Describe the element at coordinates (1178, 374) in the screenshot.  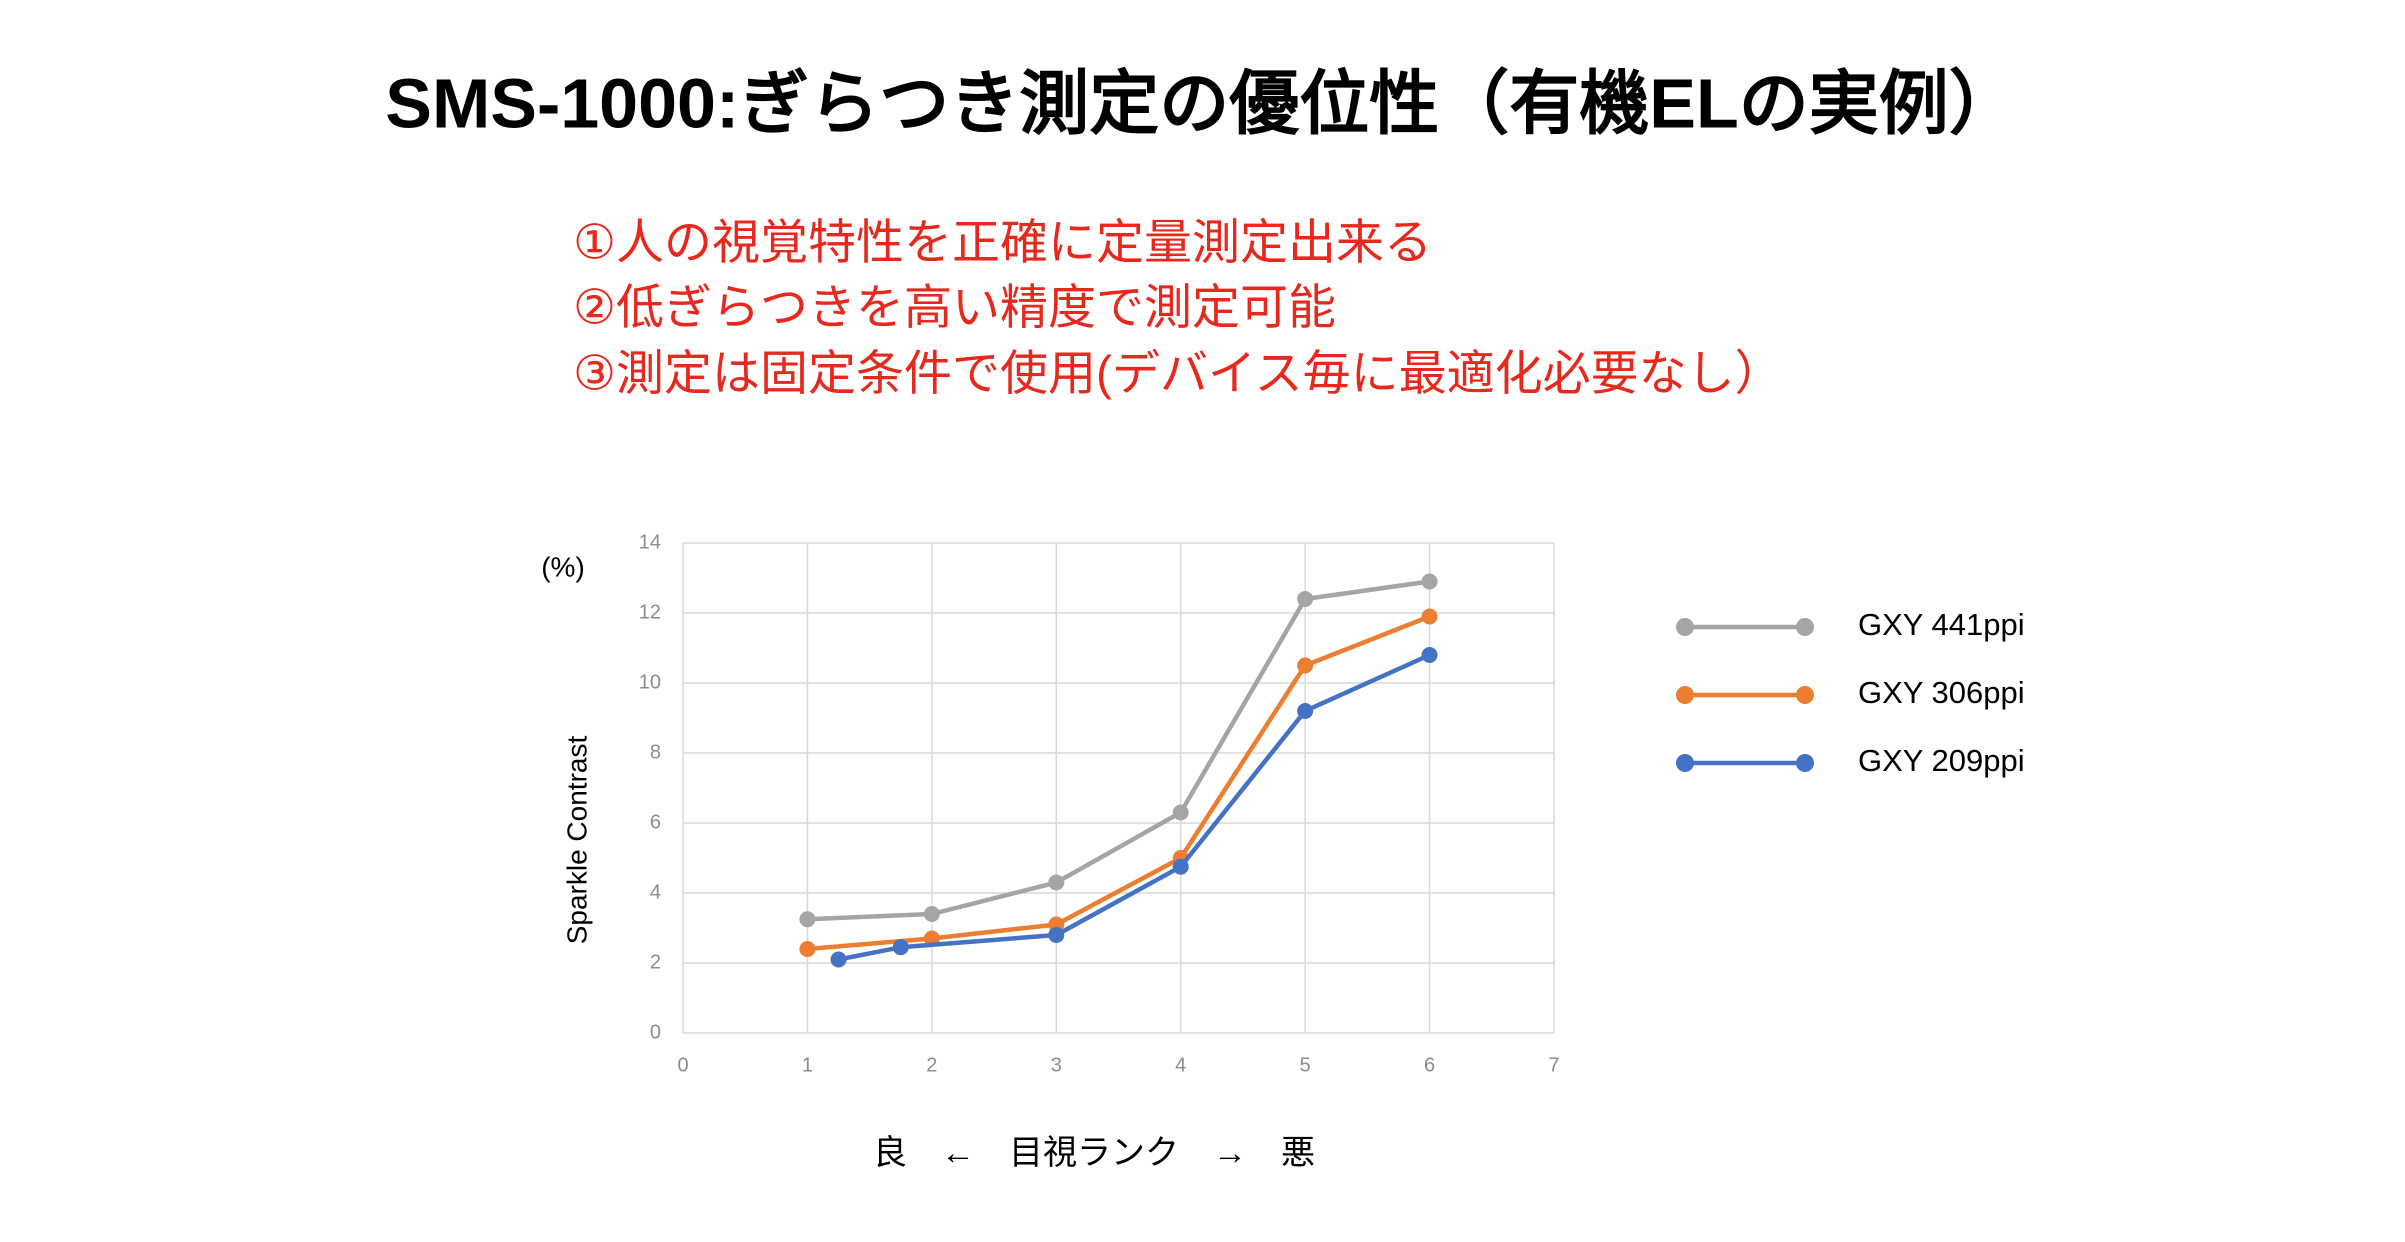
I see `point: ③測定は固定条件で使用(デバイス毎に最適化必要なし）` at that location.